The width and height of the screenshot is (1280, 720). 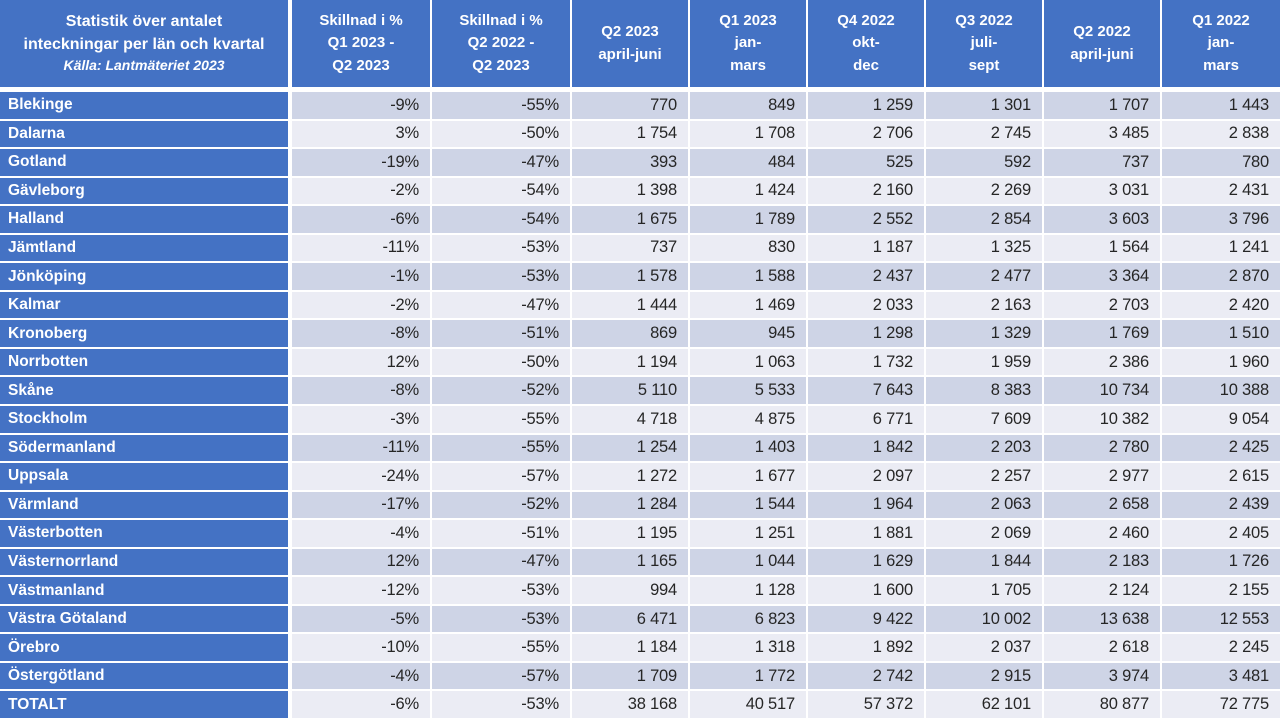 What do you see at coordinates (146, 620) in the screenshot?
I see `row-label: Västra Götaland` at bounding box center [146, 620].